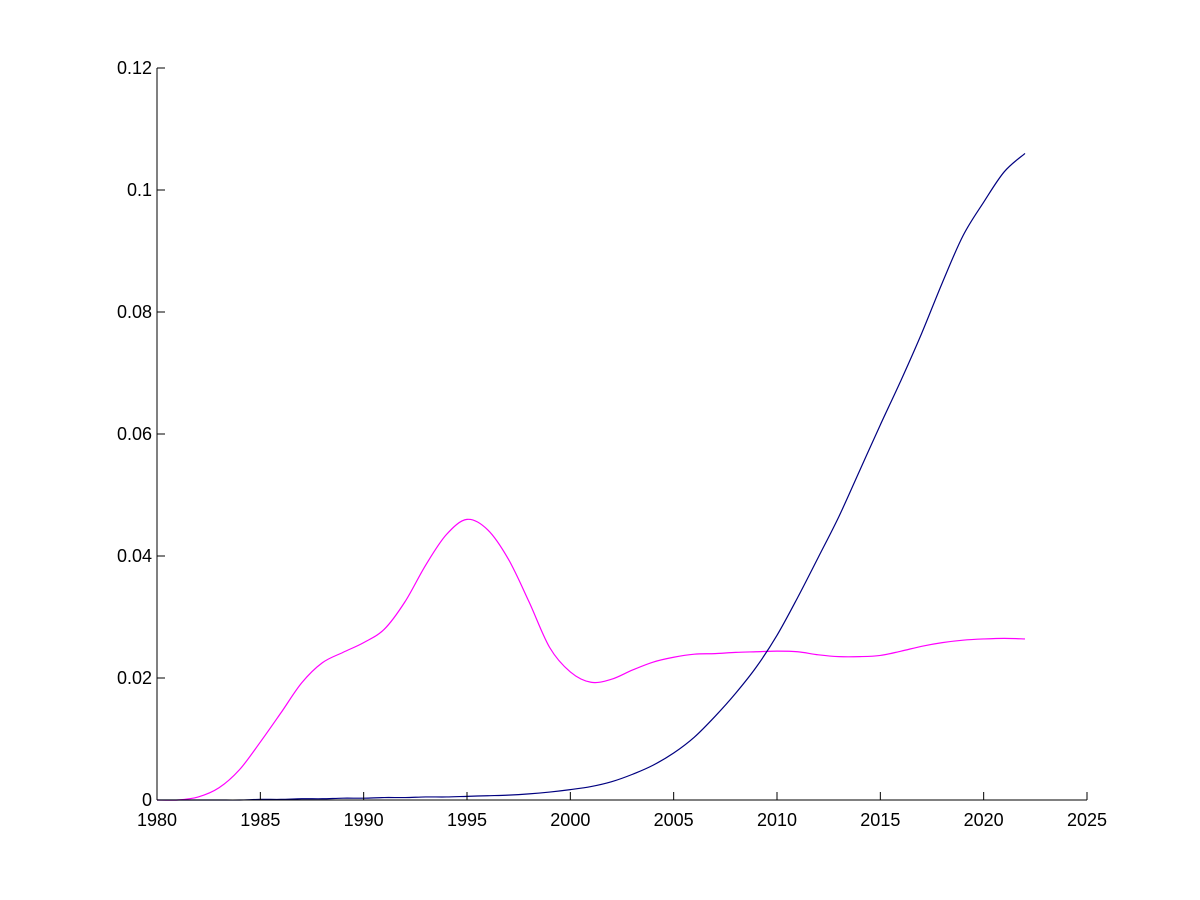  Describe the element at coordinates (364, 820) in the screenshot. I see `x-tick-label: 1990` at that location.